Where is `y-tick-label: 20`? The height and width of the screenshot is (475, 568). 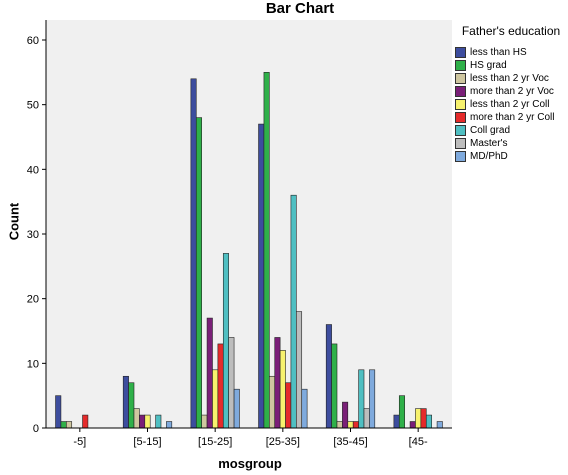
y-tick-label: 20 is located at coordinates (33, 300).